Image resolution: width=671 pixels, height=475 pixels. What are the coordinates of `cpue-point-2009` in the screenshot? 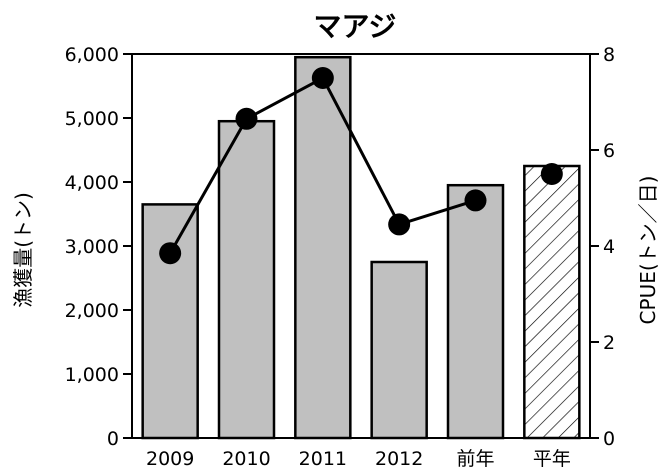 It's located at (170, 253).